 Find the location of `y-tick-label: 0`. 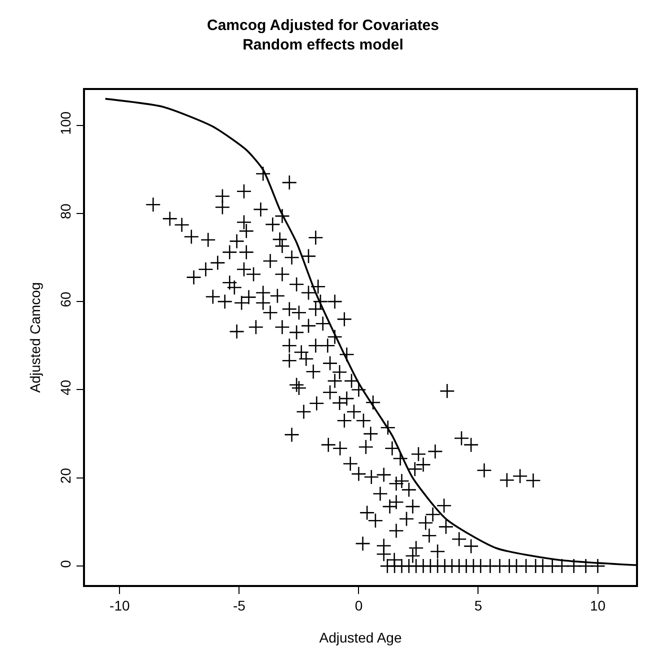

y-tick-label: 0 is located at coordinates (66, 564).